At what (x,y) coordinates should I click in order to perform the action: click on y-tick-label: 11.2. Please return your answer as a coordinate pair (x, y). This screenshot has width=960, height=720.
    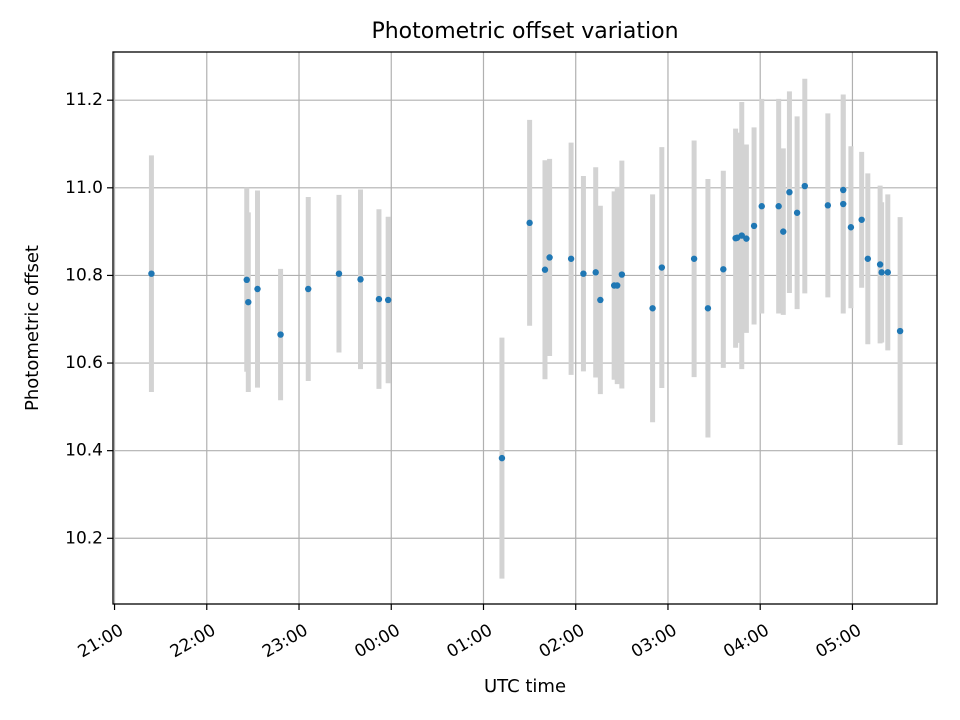
    Looking at the image, I should click on (84, 100).